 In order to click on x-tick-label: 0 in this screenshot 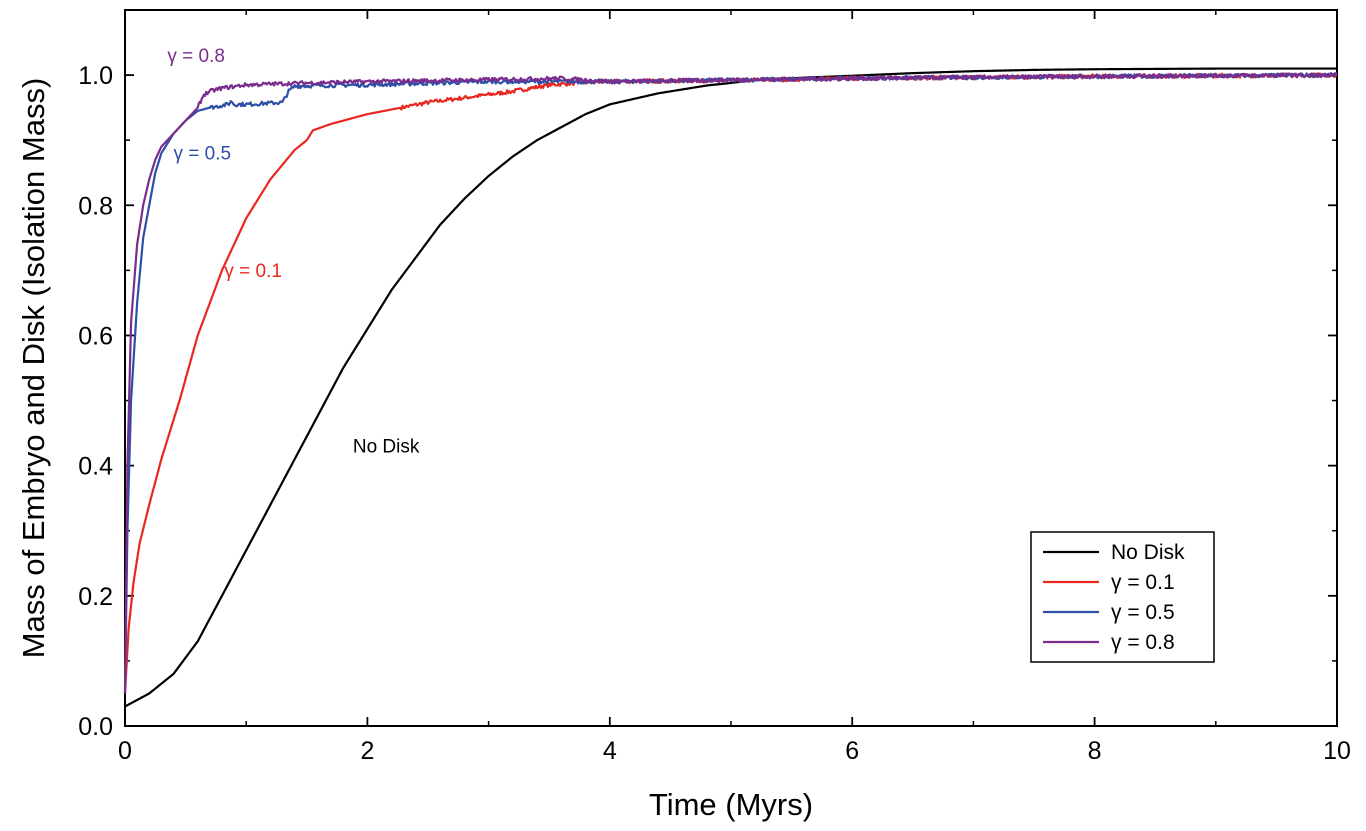, I will do `click(125, 751)`.